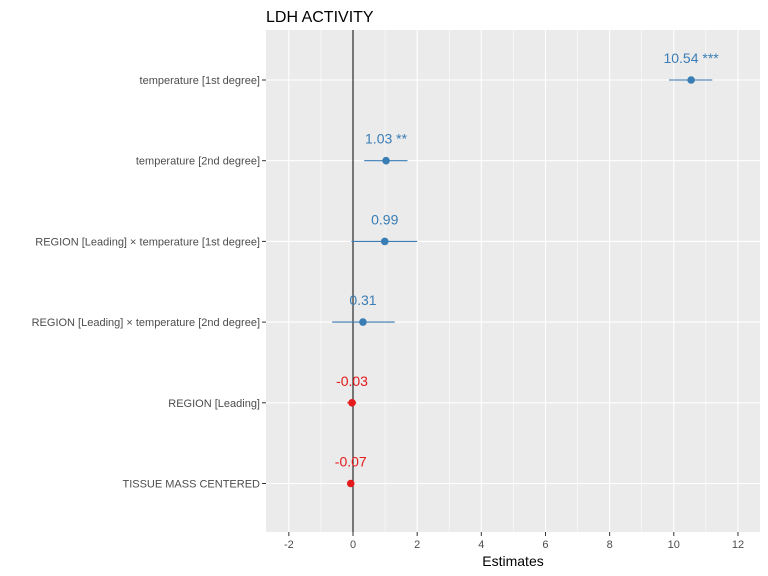 The image size is (768, 576). What do you see at coordinates (674, 545) in the screenshot?
I see `x-tick-label: 10` at bounding box center [674, 545].